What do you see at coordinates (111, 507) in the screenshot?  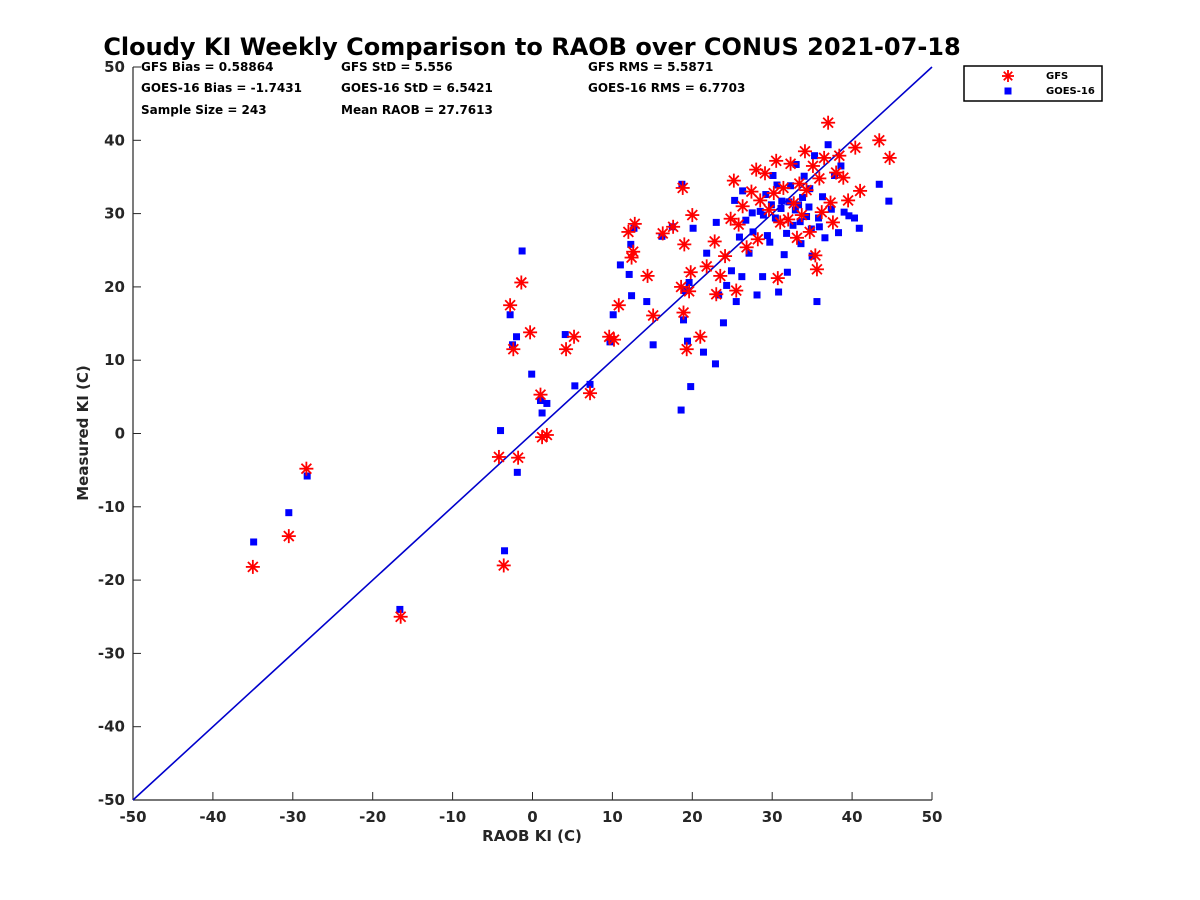 I see `y-tick-label: -10` at bounding box center [111, 507].